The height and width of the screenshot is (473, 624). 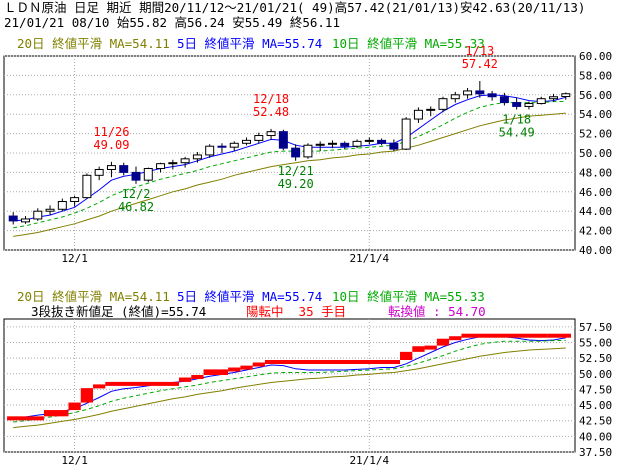 What do you see at coordinates (480, 64) in the screenshot?
I see `annotation-value: 57.42` at bounding box center [480, 64].